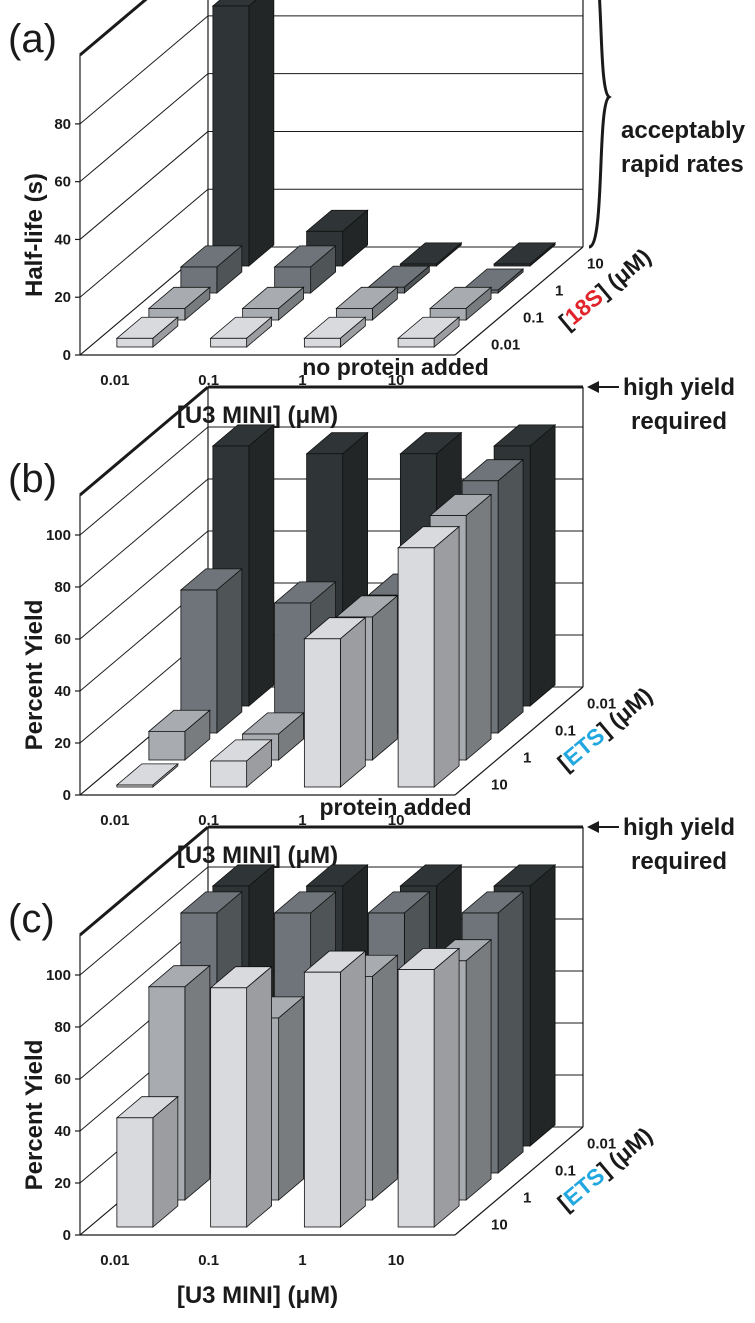 This screenshot has height=1323, width=755. What do you see at coordinates (683, 130) in the screenshot?
I see `annotation-text: acceptably` at bounding box center [683, 130].